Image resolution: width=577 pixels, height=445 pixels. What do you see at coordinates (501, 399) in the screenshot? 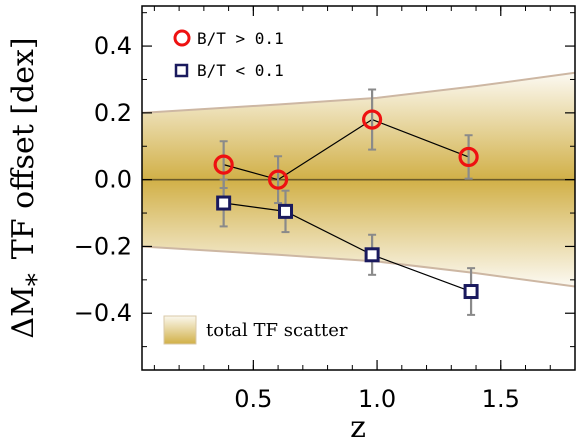
I see `x-tick-label: 1.5` at bounding box center [501, 399].